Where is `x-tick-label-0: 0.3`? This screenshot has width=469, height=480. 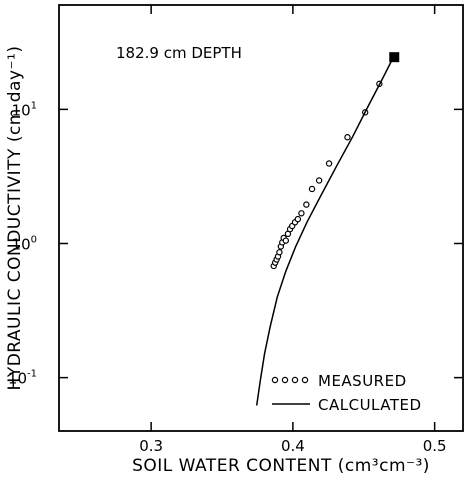
x-tick-label-0: 0.3 is located at coordinates (151, 446).